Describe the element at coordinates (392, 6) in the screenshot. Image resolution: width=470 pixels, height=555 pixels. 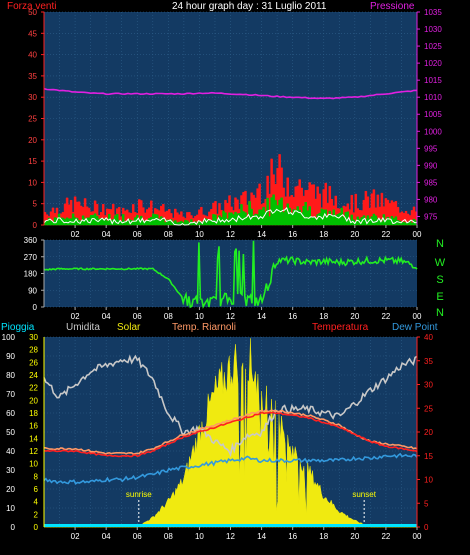
I see `pressure-axis-label: Pressione` at that location.